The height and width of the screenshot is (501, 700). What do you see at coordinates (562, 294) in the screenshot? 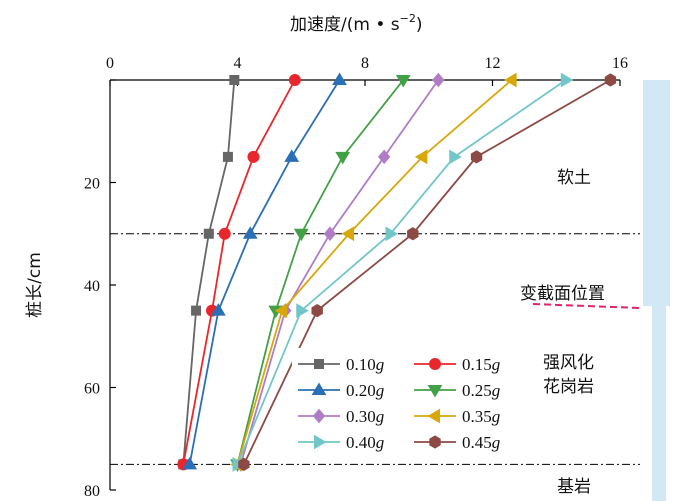
I see `zone-label-section-change: 变截面位置` at bounding box center [562, 294].